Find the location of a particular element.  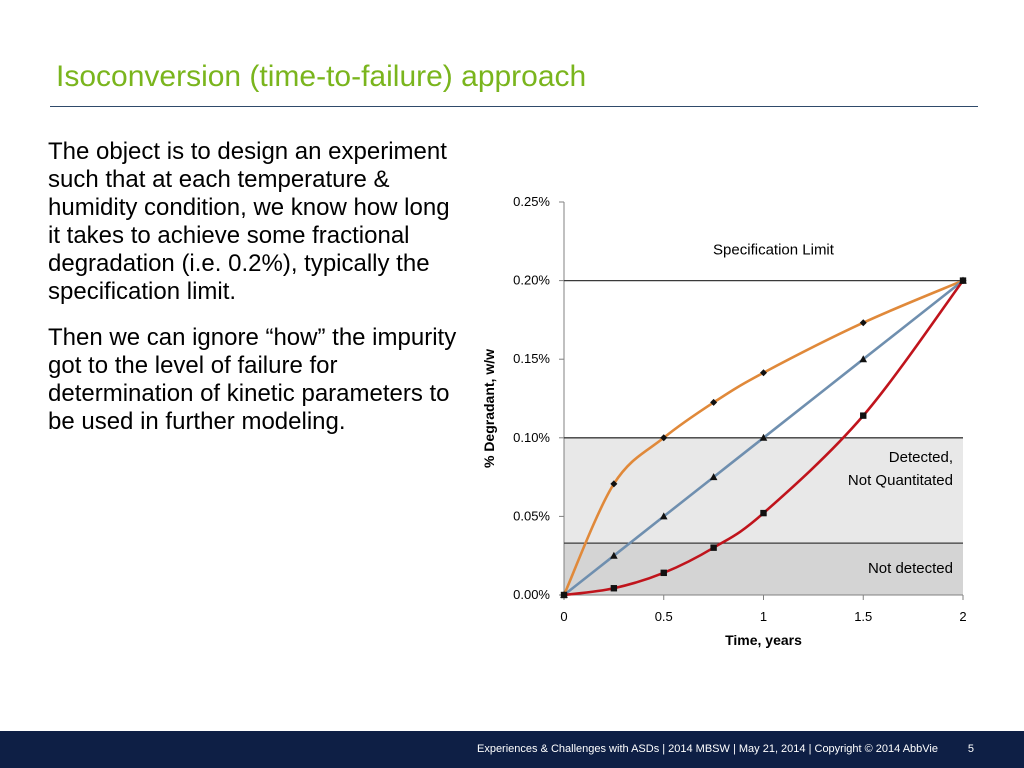

region-label-1-line-0: Detected, is located at coordinates (921, 457).